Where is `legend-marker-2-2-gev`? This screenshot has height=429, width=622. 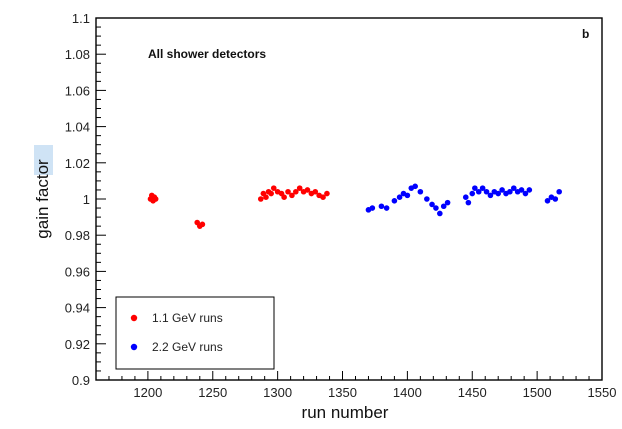 legend-marker-2-2-gev is located at coordinates (134, 347).